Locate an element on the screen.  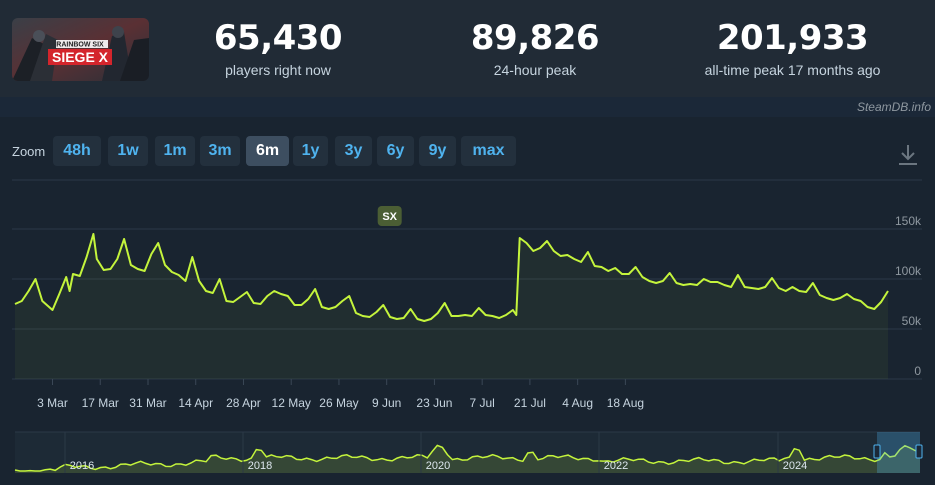
zoom-button-6m: 6m is located at coordinates (267, 151).